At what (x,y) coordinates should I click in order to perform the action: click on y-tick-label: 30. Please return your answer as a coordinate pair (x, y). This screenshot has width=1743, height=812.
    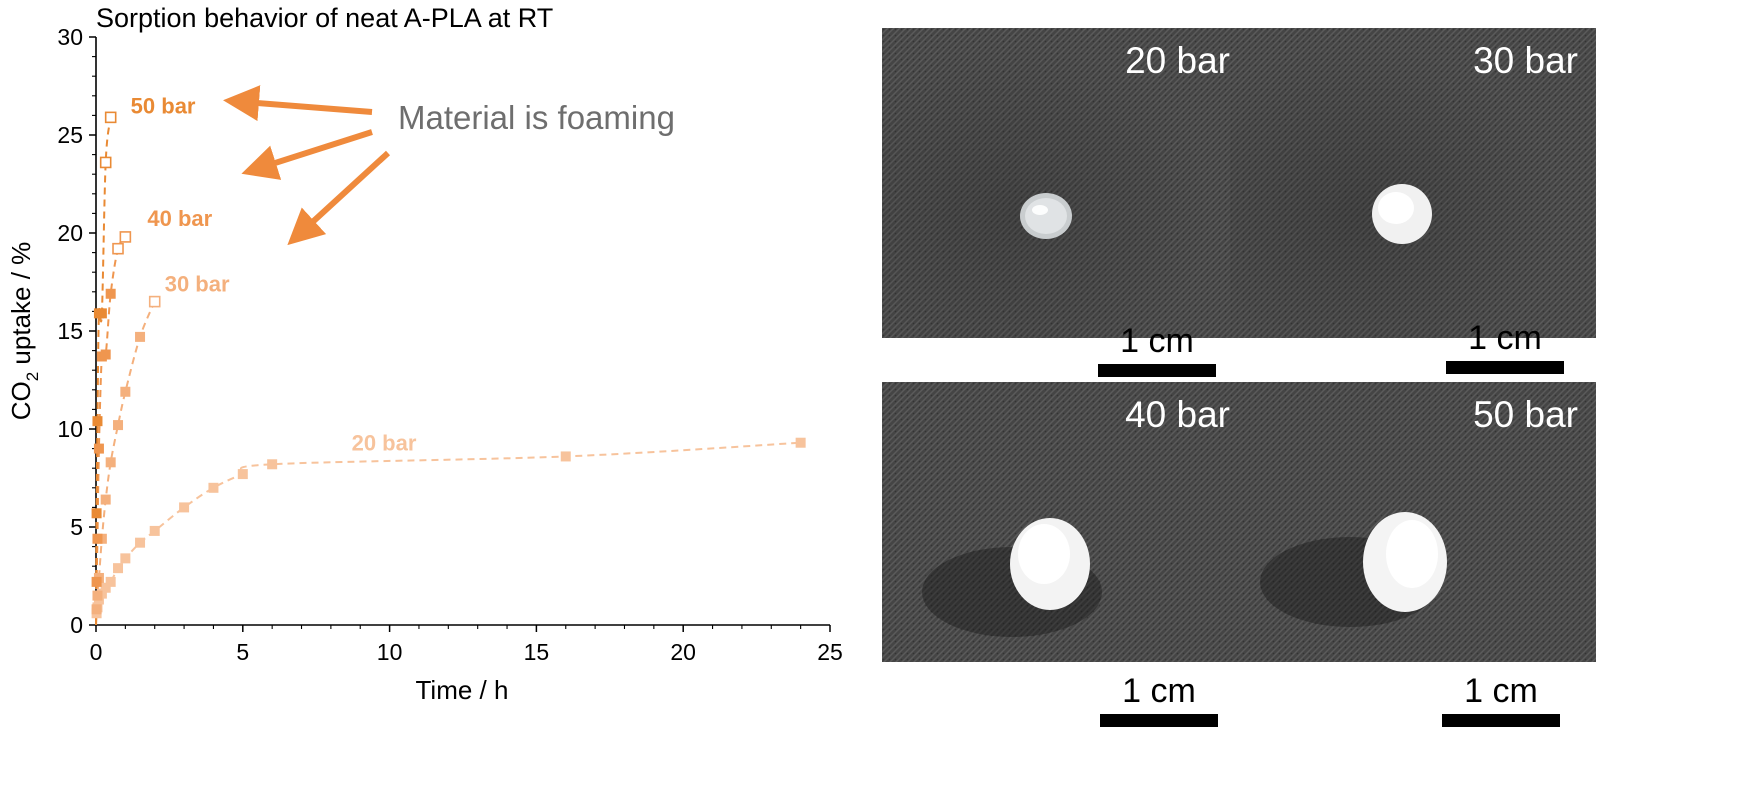
    Looking at the image, I should click on (70, 37).